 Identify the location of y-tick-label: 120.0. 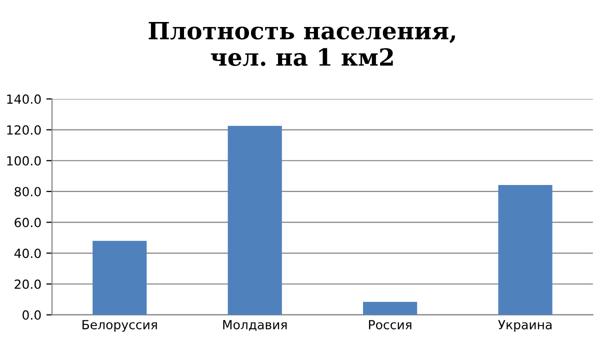
(24, 130).